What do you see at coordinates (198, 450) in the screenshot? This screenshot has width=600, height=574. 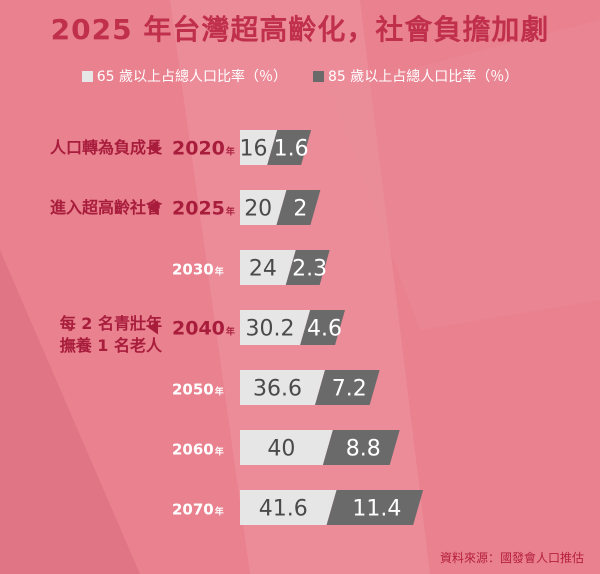 I see `year-label-2060: 2060年` at bounding box center [198, 450].